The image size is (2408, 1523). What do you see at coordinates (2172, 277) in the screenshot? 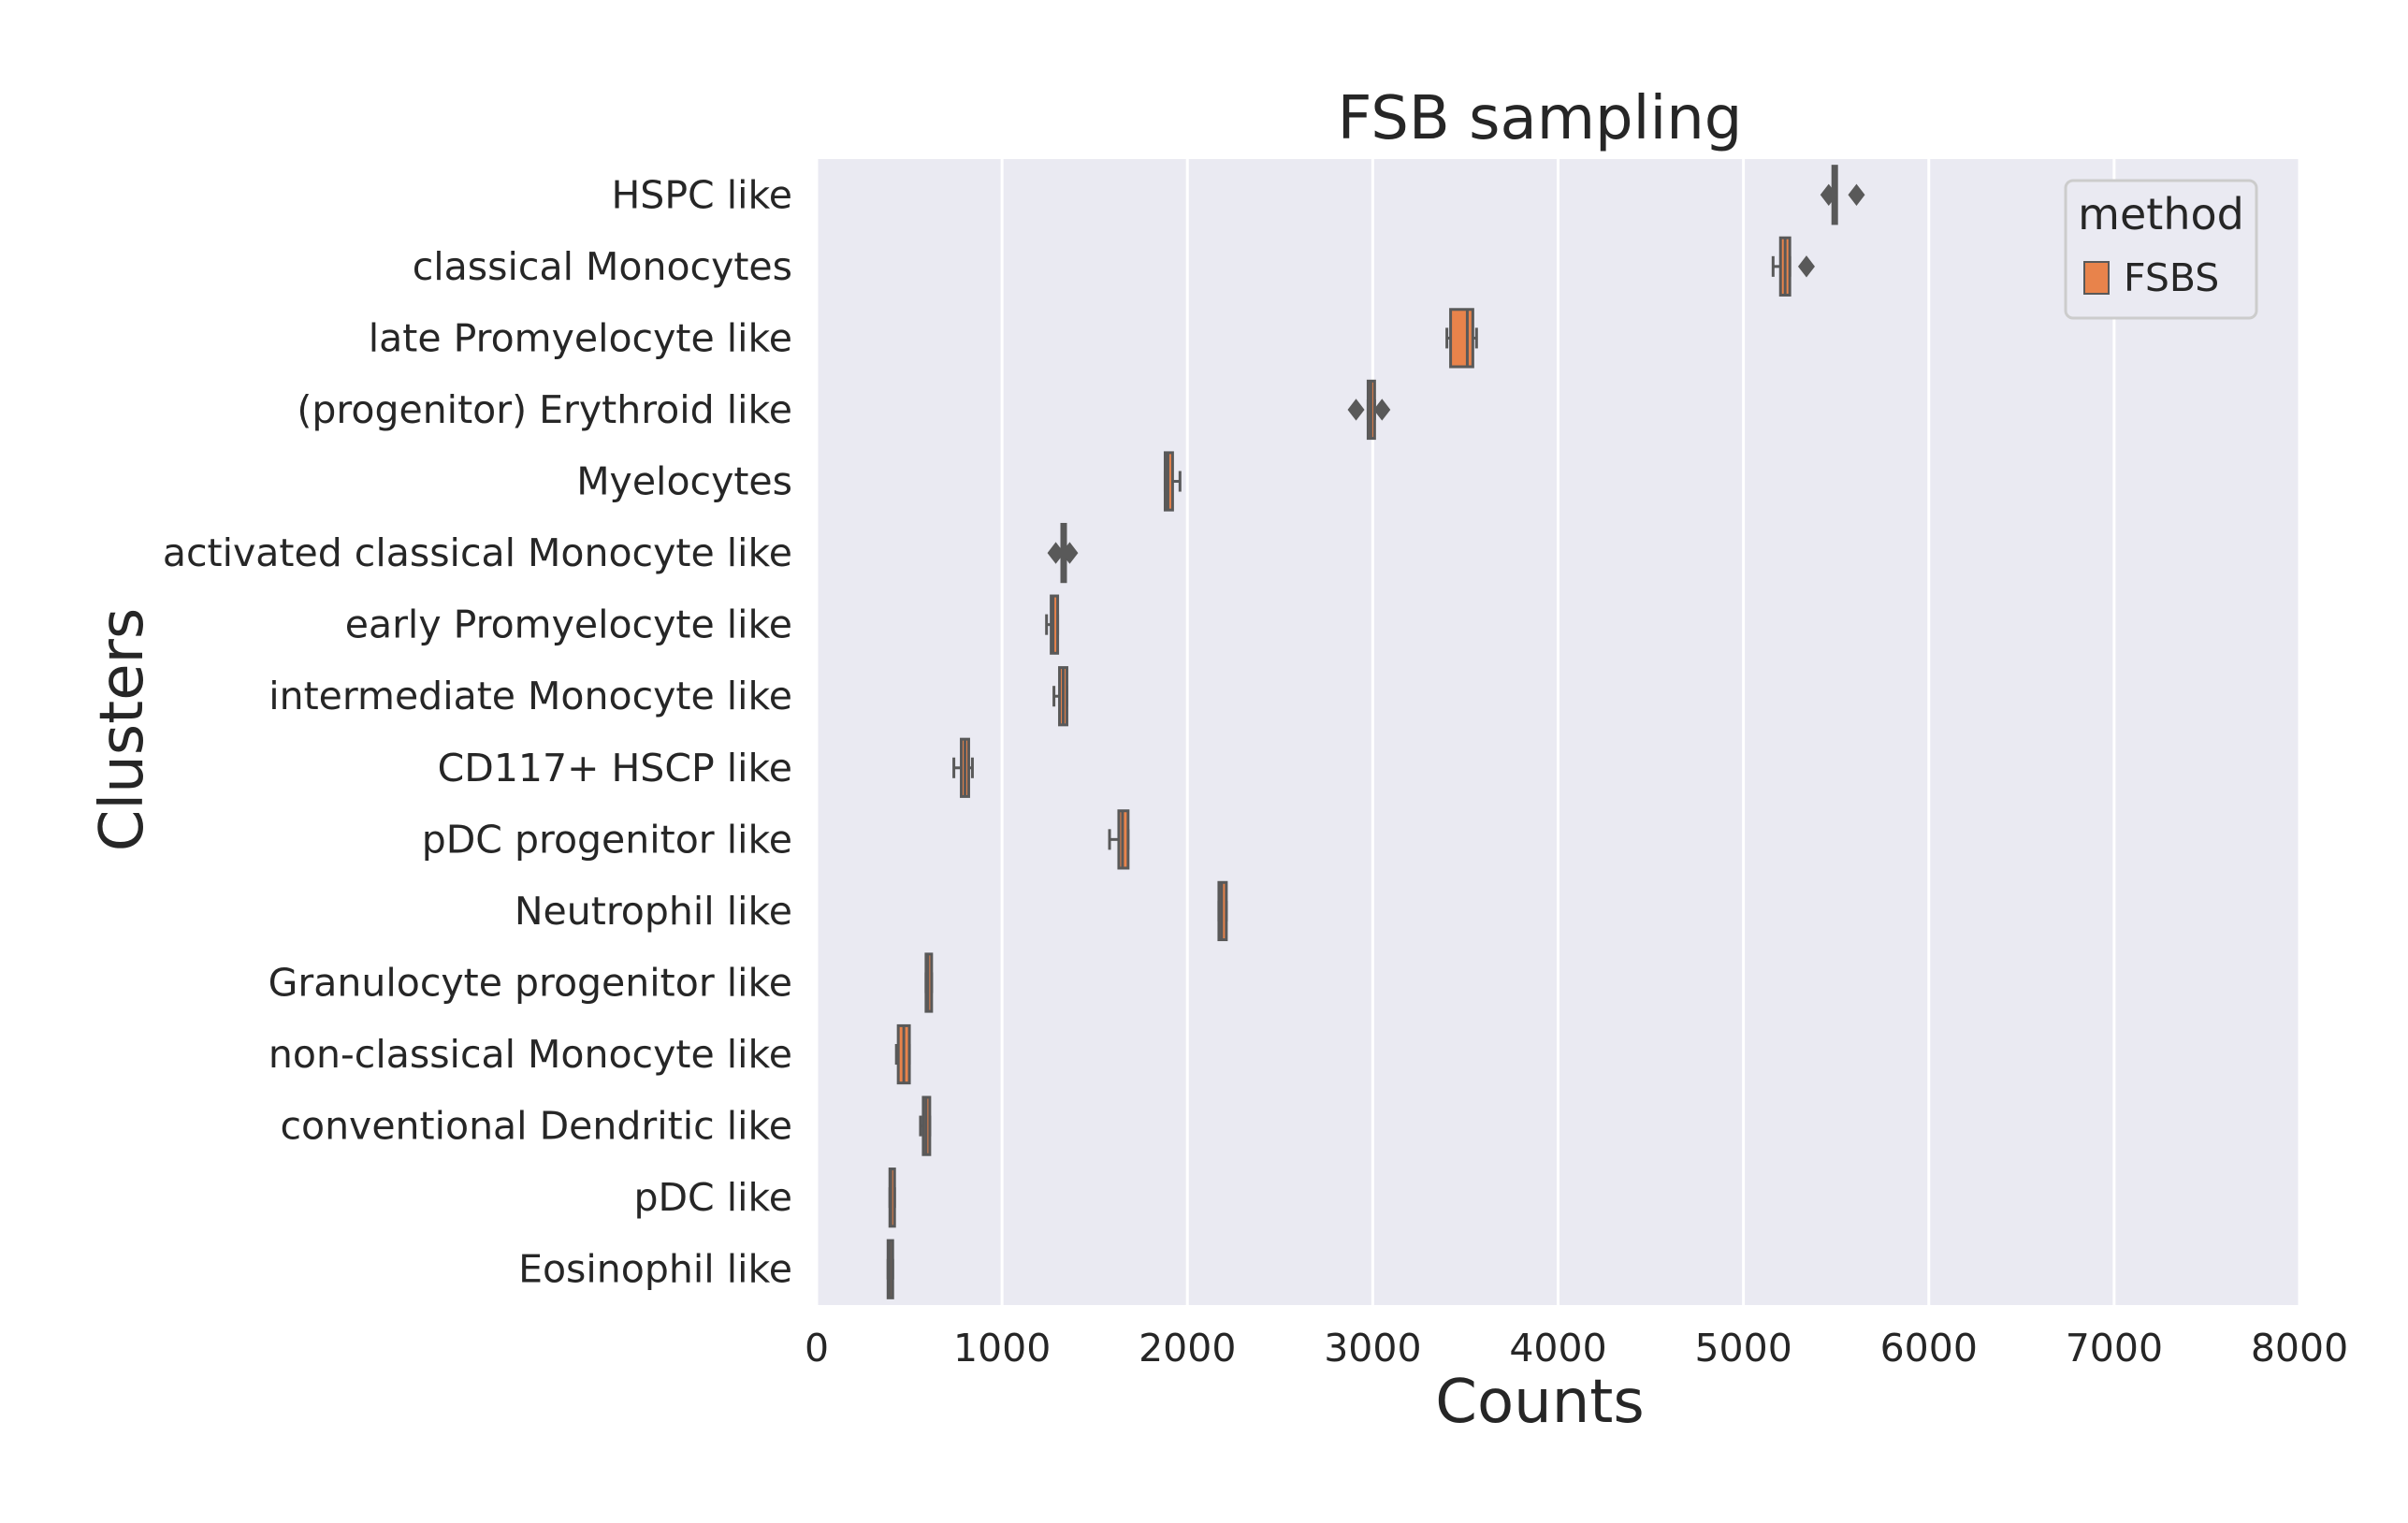
I see `legend-entry-fsbs: FSBS` at bounding box center [2172, 277].